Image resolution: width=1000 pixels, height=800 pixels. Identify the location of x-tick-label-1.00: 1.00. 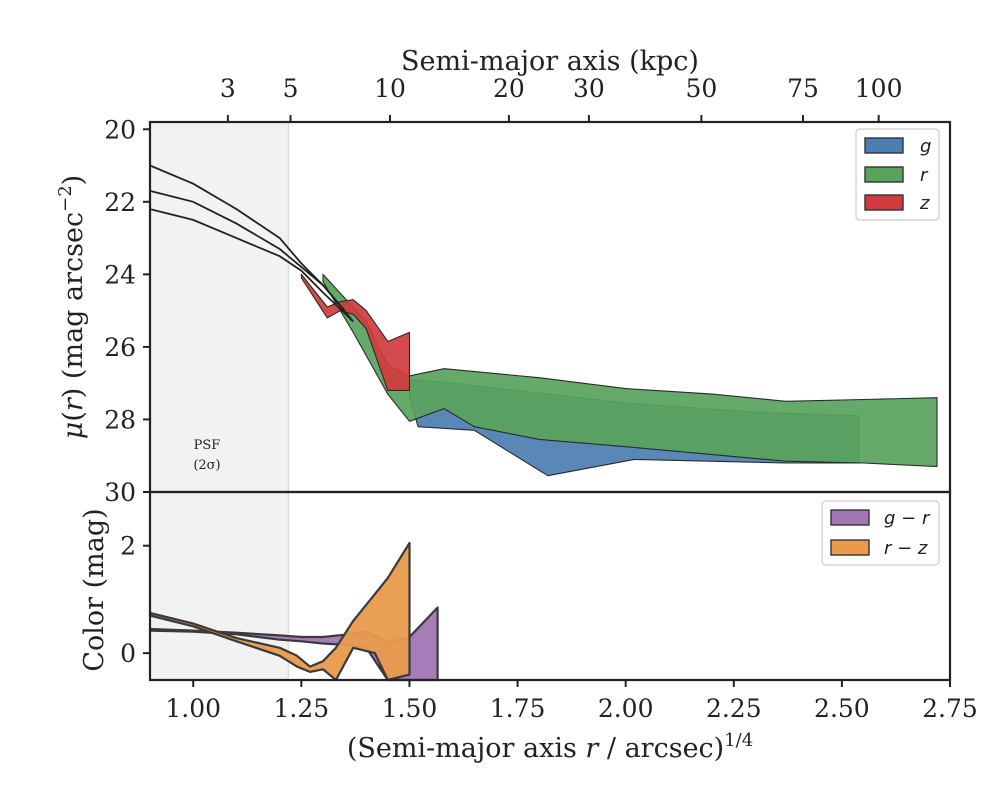
(193, 708).